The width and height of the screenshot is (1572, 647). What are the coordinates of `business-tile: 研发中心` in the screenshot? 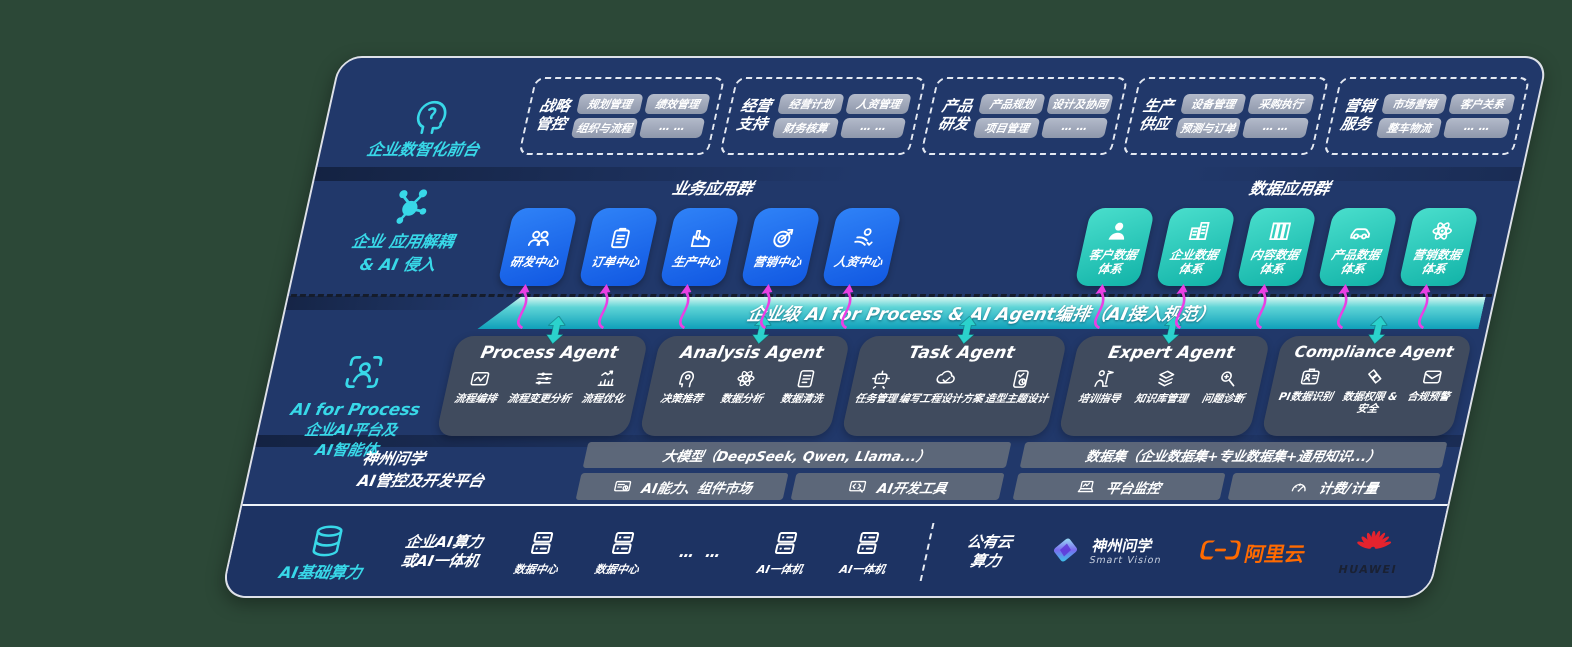 It's located at (538, 269).